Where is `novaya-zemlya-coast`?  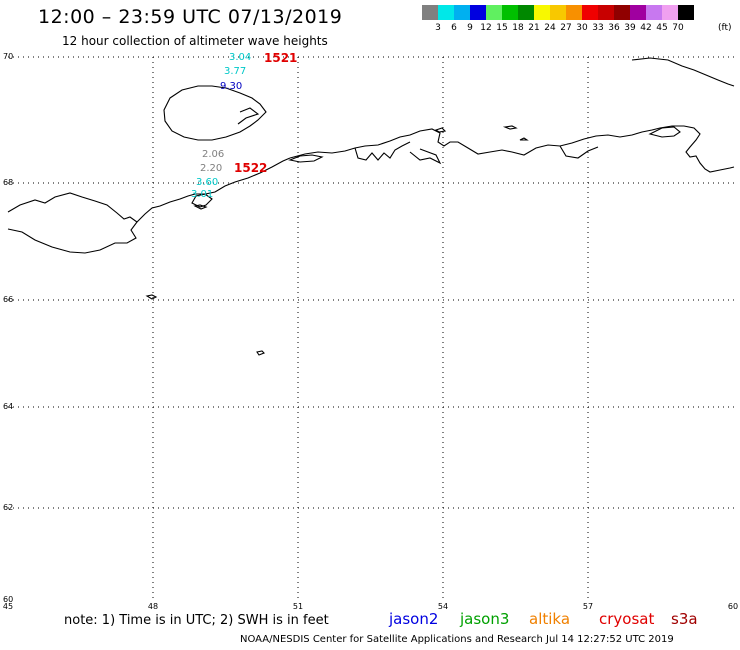 novaya-zemlya-coast is located at coordinates (683, 72).